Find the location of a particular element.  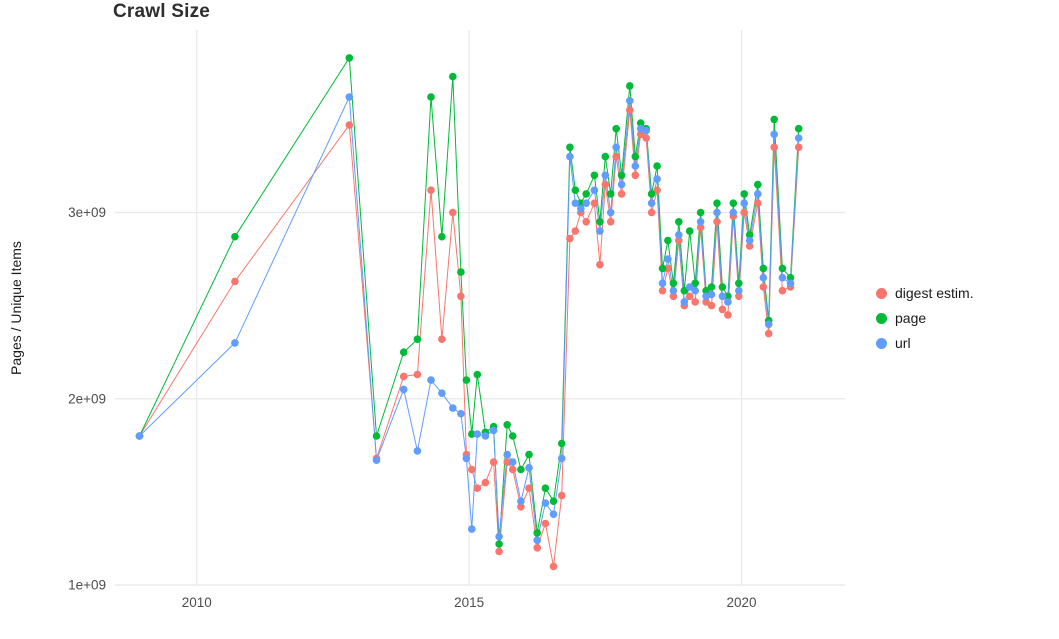

legend-key-digest-estim-icon is located at coordinates (881, 293).